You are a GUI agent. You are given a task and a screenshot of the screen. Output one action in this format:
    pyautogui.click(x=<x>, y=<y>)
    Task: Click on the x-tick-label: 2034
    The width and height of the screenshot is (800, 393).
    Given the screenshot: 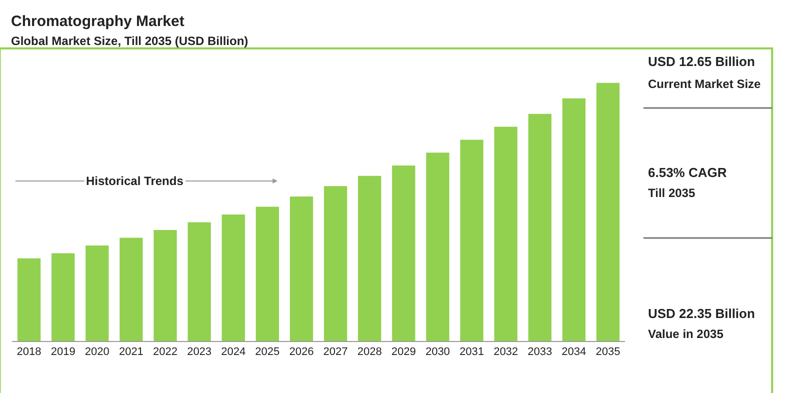 What is the action you would take?
    pyautogui.click(x=574, y=352)
    